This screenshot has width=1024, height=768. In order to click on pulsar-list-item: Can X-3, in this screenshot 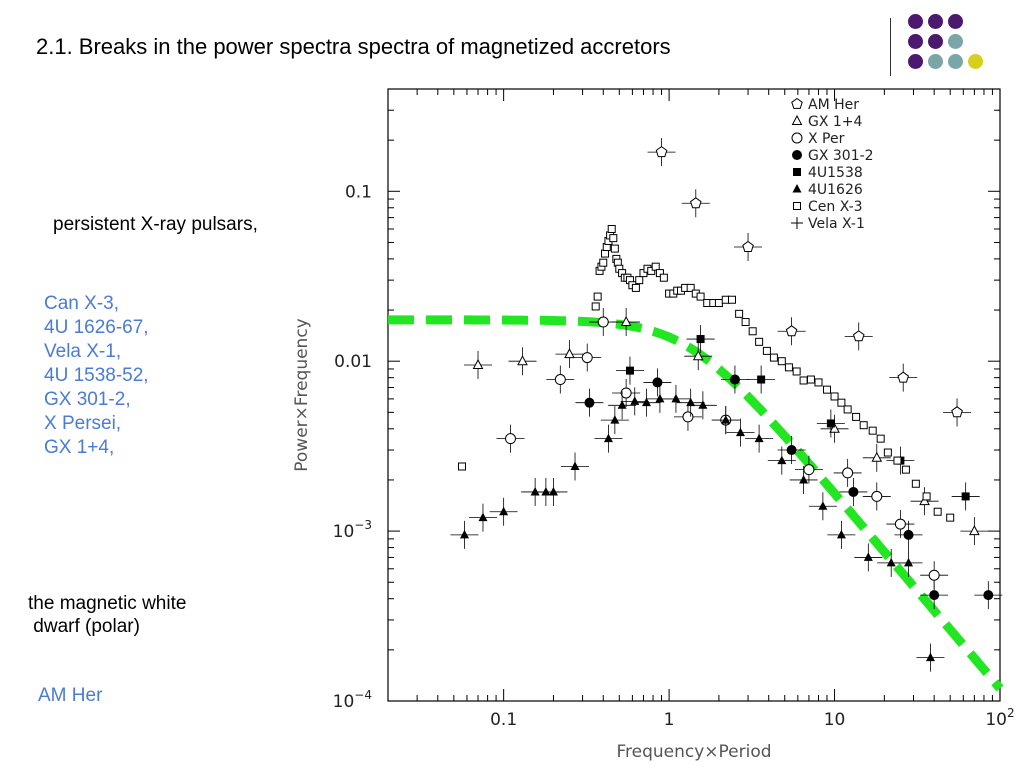, I will do `click(81, 303)`.